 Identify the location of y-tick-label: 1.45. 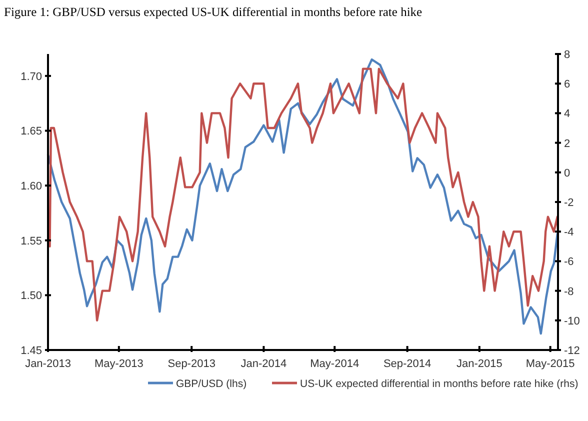
(31, 351).